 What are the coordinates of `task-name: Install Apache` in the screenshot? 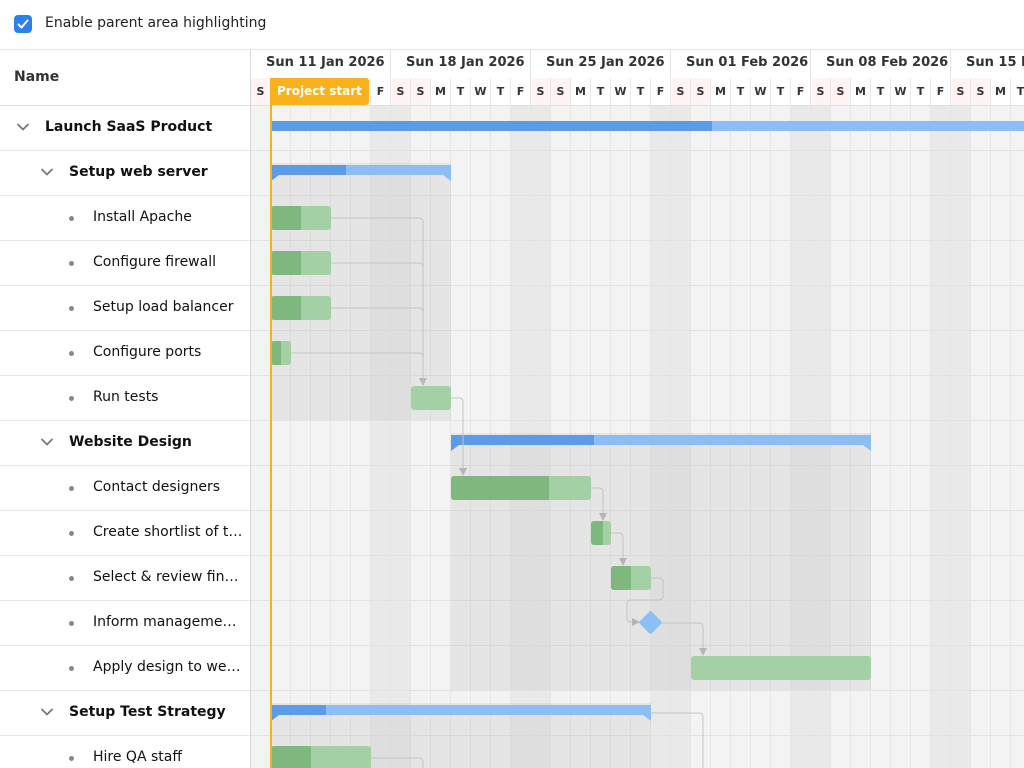 It's located at (142, 217).